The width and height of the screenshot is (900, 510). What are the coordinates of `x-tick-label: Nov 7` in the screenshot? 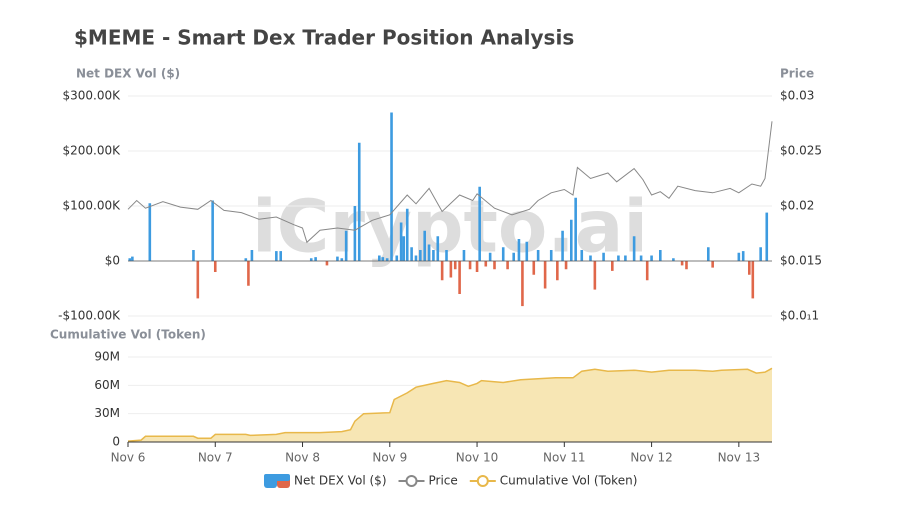 It's located at (215, 458).